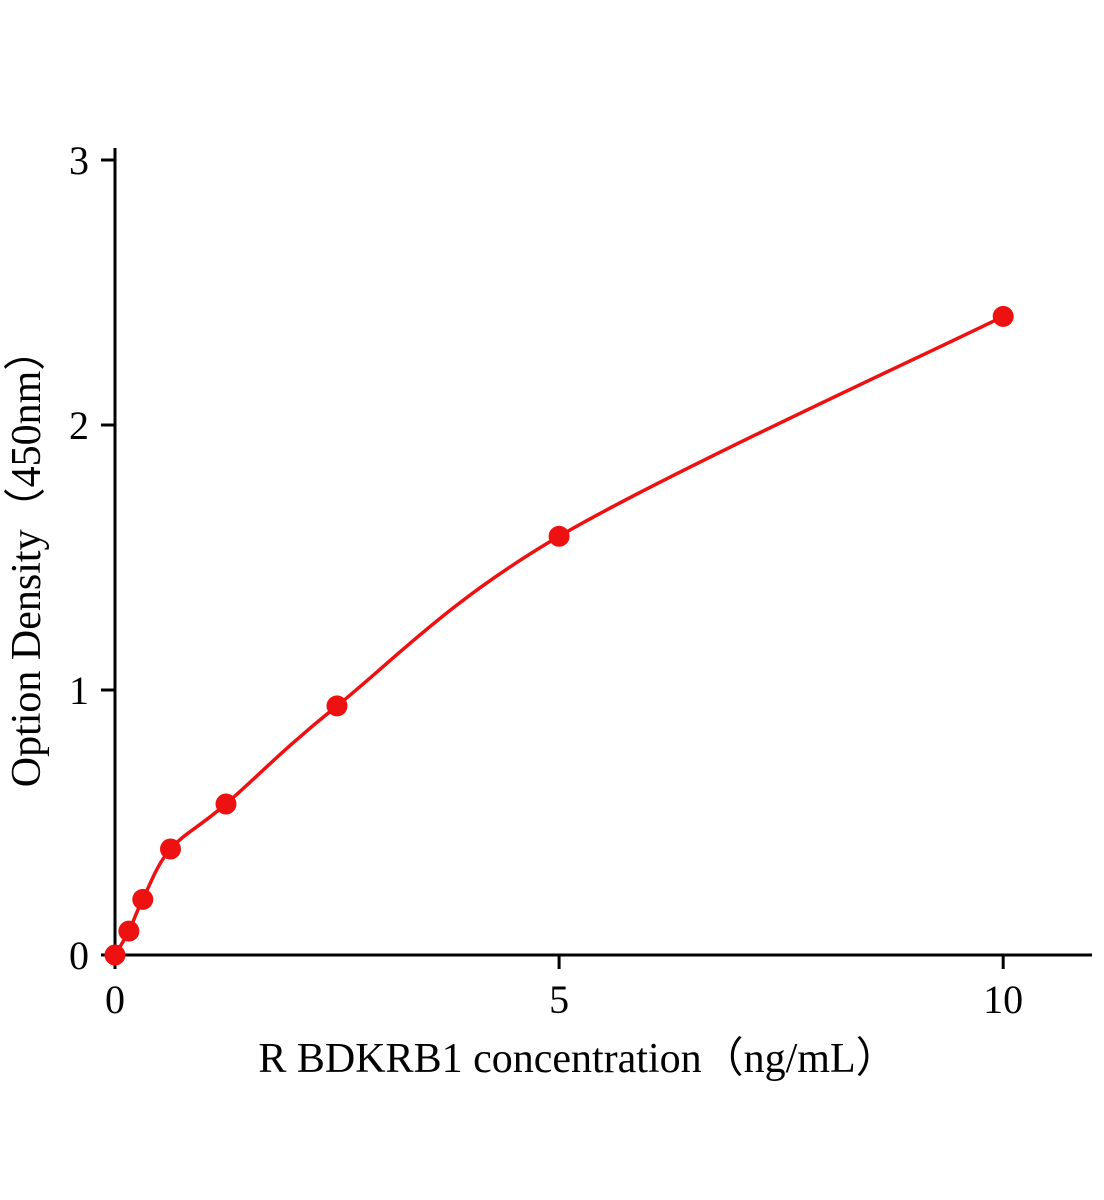 The image size is (1104, 1200). Describe the element at coordinates (27, 558) in the screenshot. I see `y-axis-label: Option Density（450nm）` at that location.